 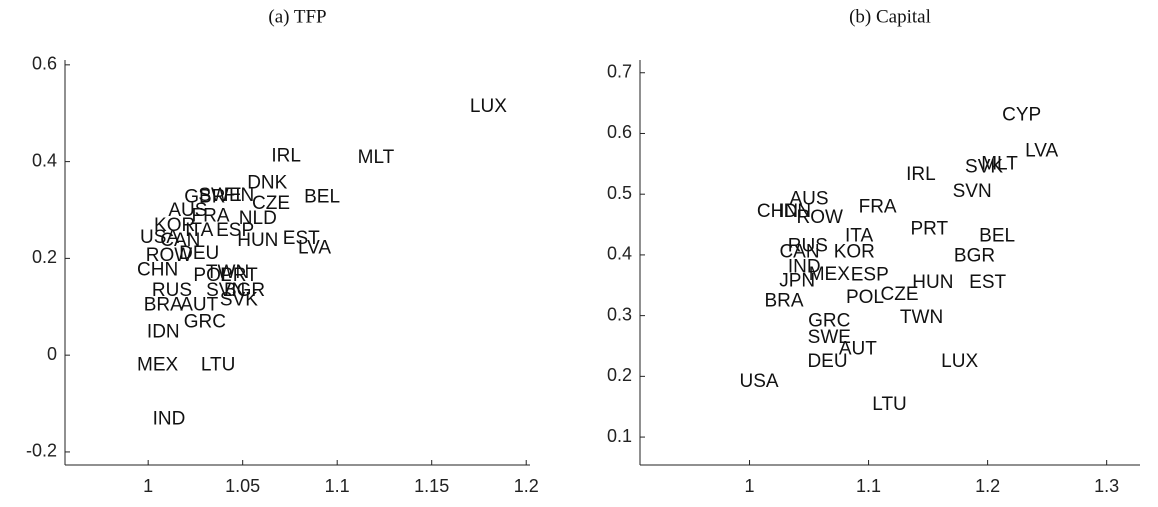 I want to click on point-label: FIN, so click(x=239, y=195).